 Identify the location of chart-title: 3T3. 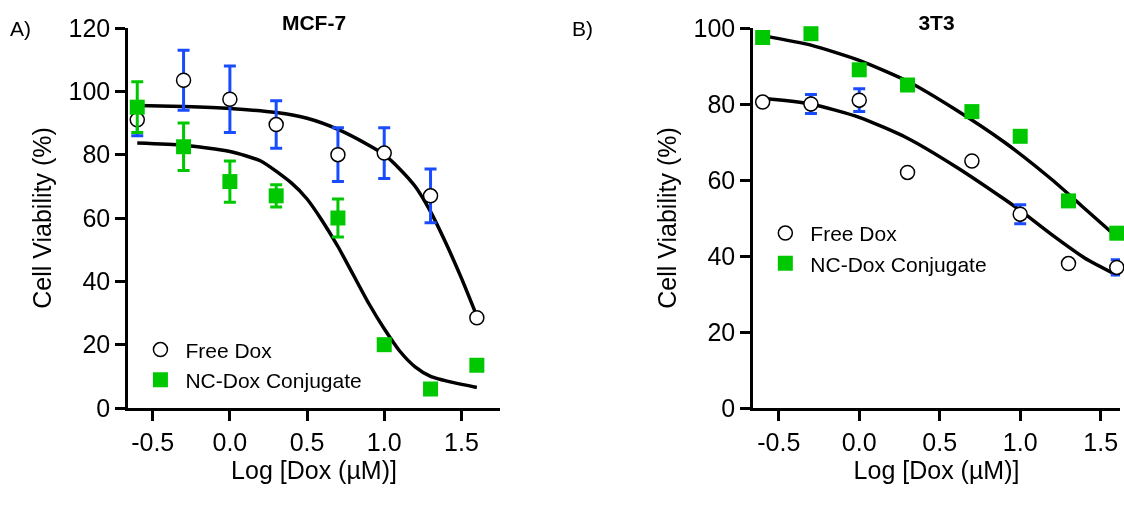
(936, 23).